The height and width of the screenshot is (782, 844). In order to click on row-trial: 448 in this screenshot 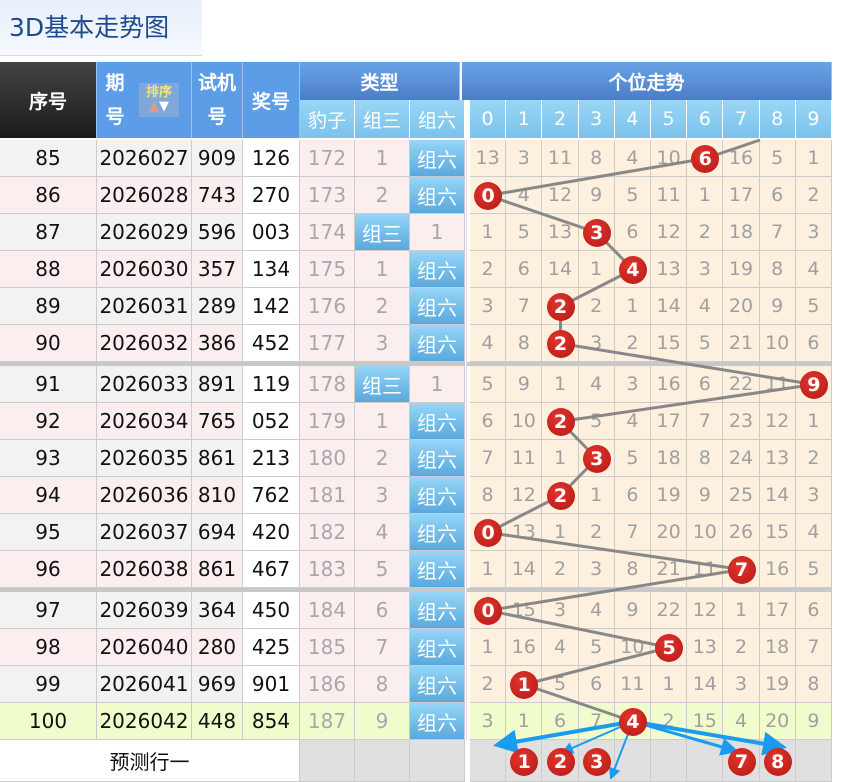, I will do `click(217, 721)`.